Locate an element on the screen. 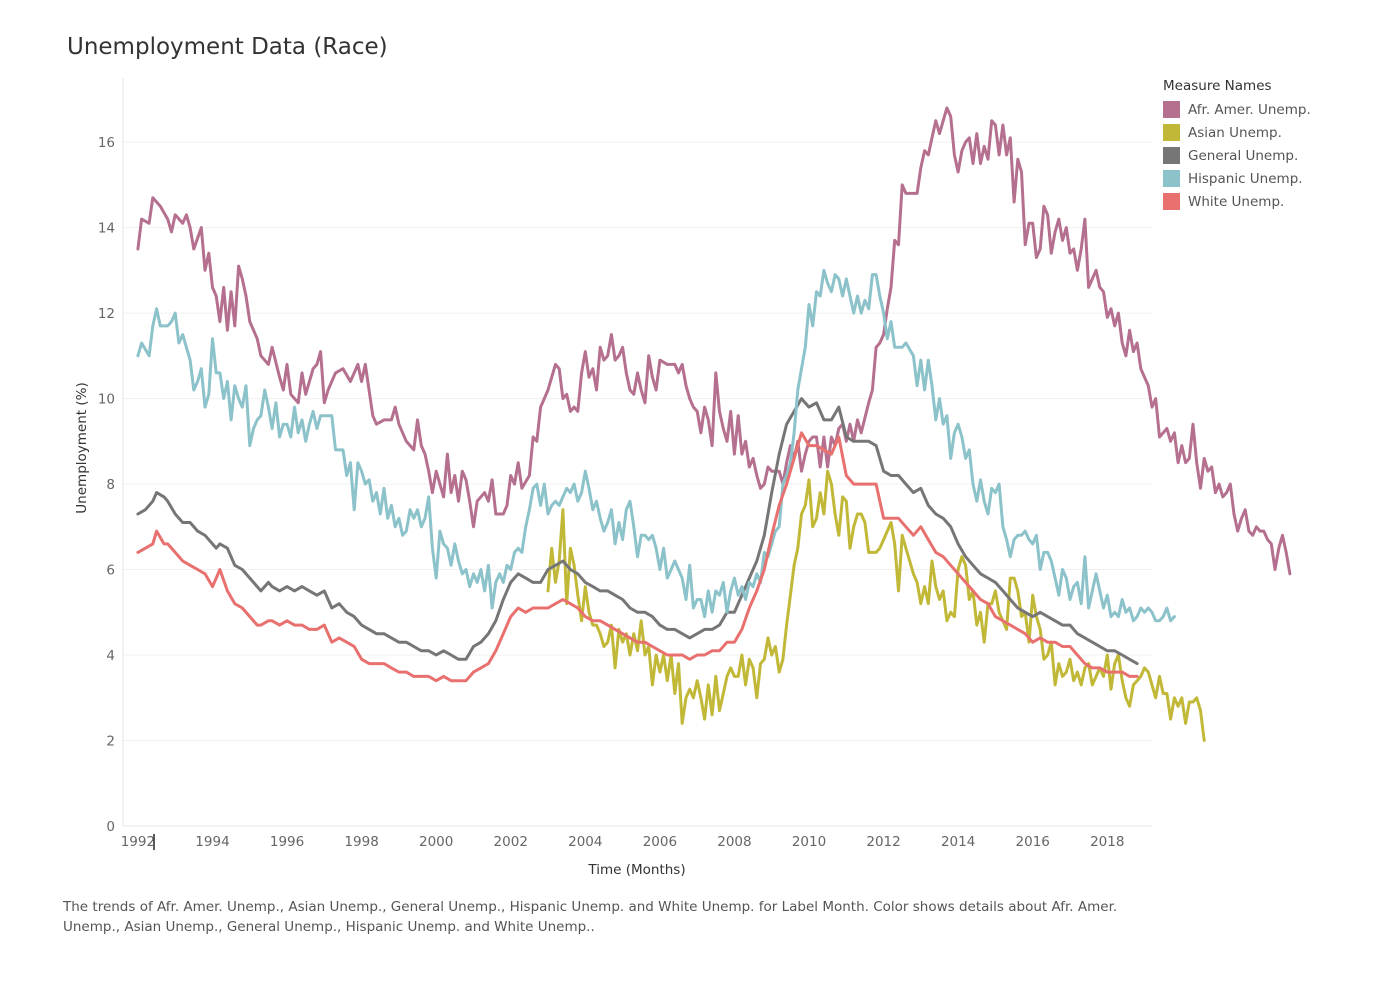 This screenshot has height=981, width=1397. y-axis-title: Unemployment (%) is located at coordinates (82, 447).